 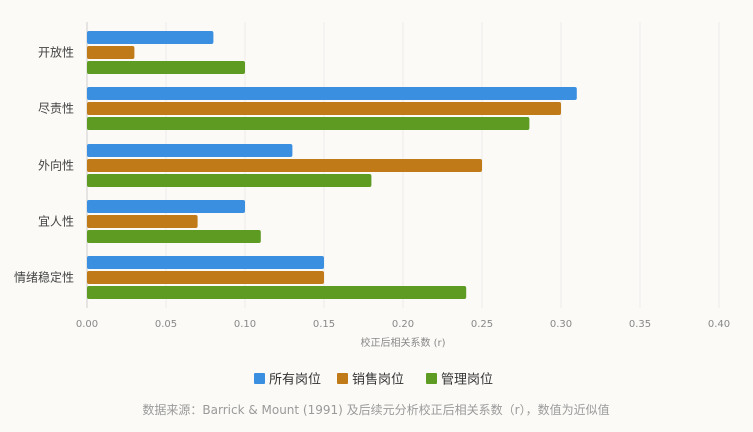 I want to click on category-label: 开放性, so click(x=56, y=52).